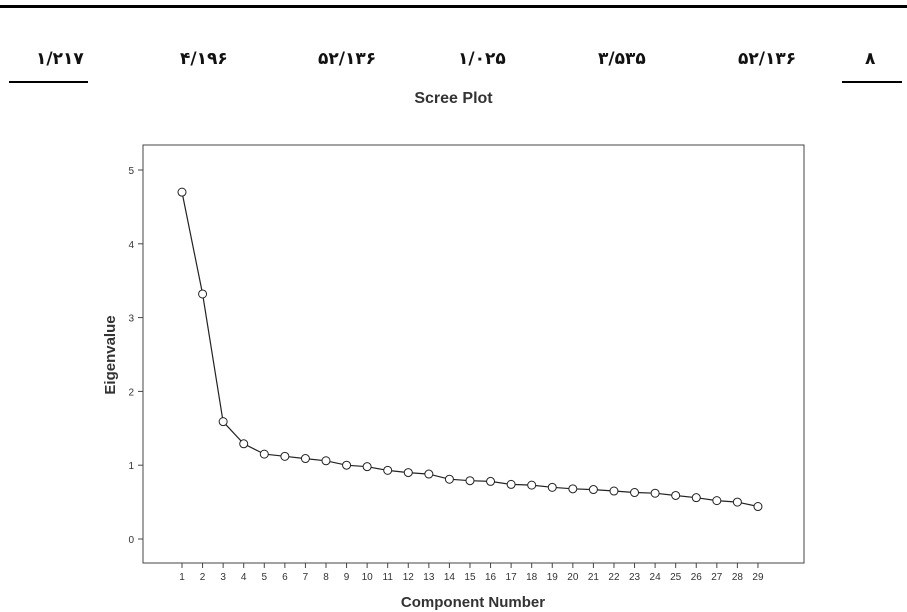 The height and width of the screenshot is (612, 907). I want to click on x-tick-label: 26, so click(697, 577).